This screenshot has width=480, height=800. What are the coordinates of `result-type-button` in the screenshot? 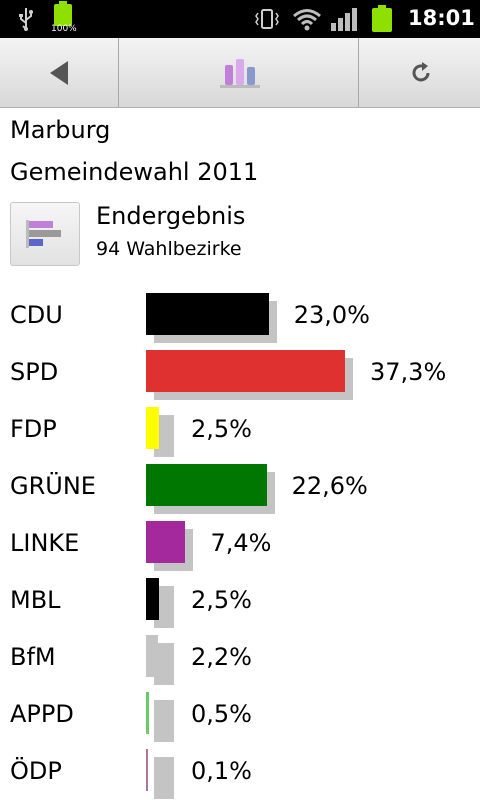 It's located at (45, 234).